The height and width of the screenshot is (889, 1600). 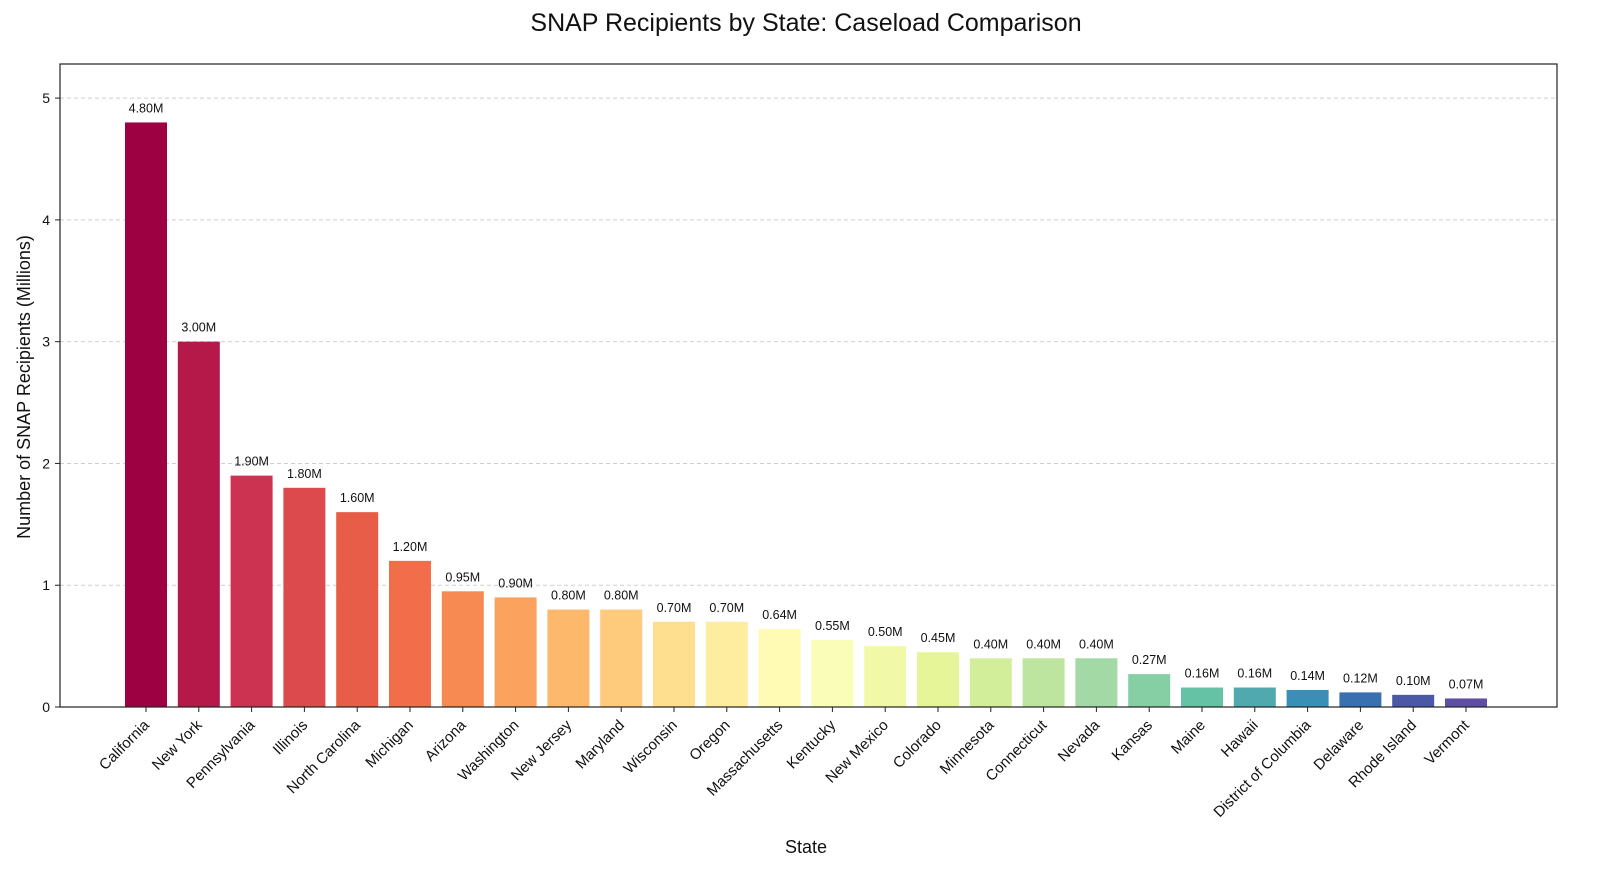 What do you see at coordinates (198, 328) in the screenshot?
I see `data-label-new-york: 3.00M` at bounding box center [198, 328].